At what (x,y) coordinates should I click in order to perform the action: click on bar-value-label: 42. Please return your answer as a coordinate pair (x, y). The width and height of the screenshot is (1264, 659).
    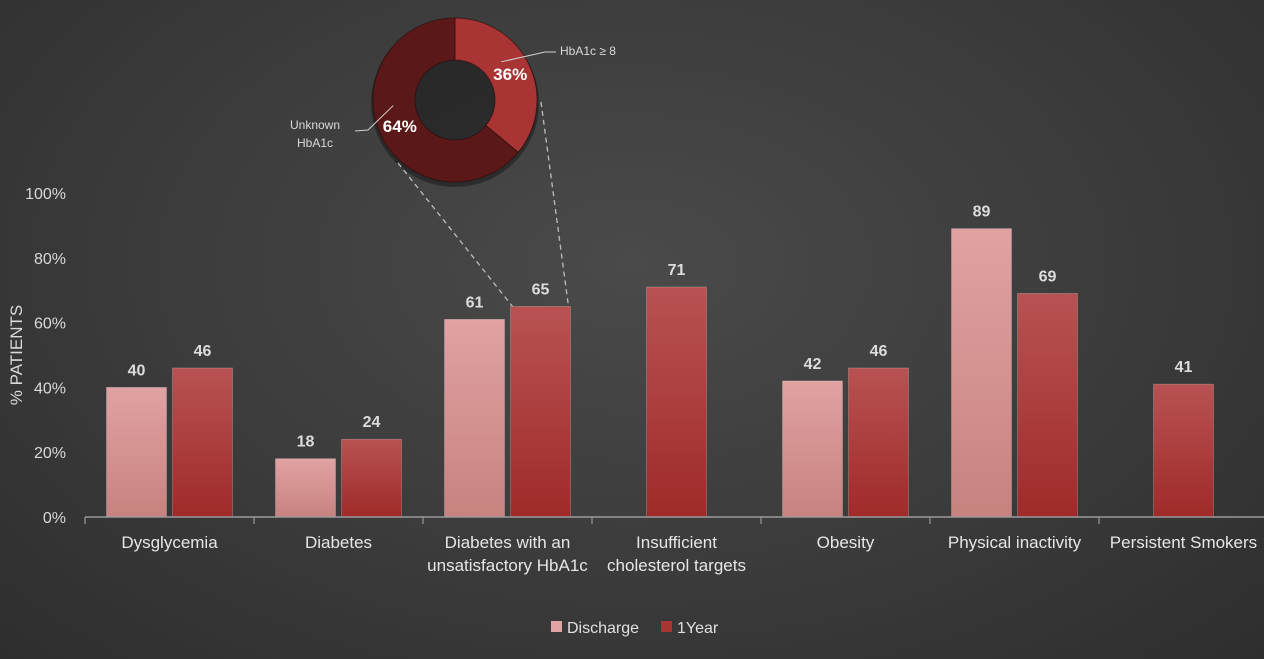
    Looking at the image, I should click on (813, 364).